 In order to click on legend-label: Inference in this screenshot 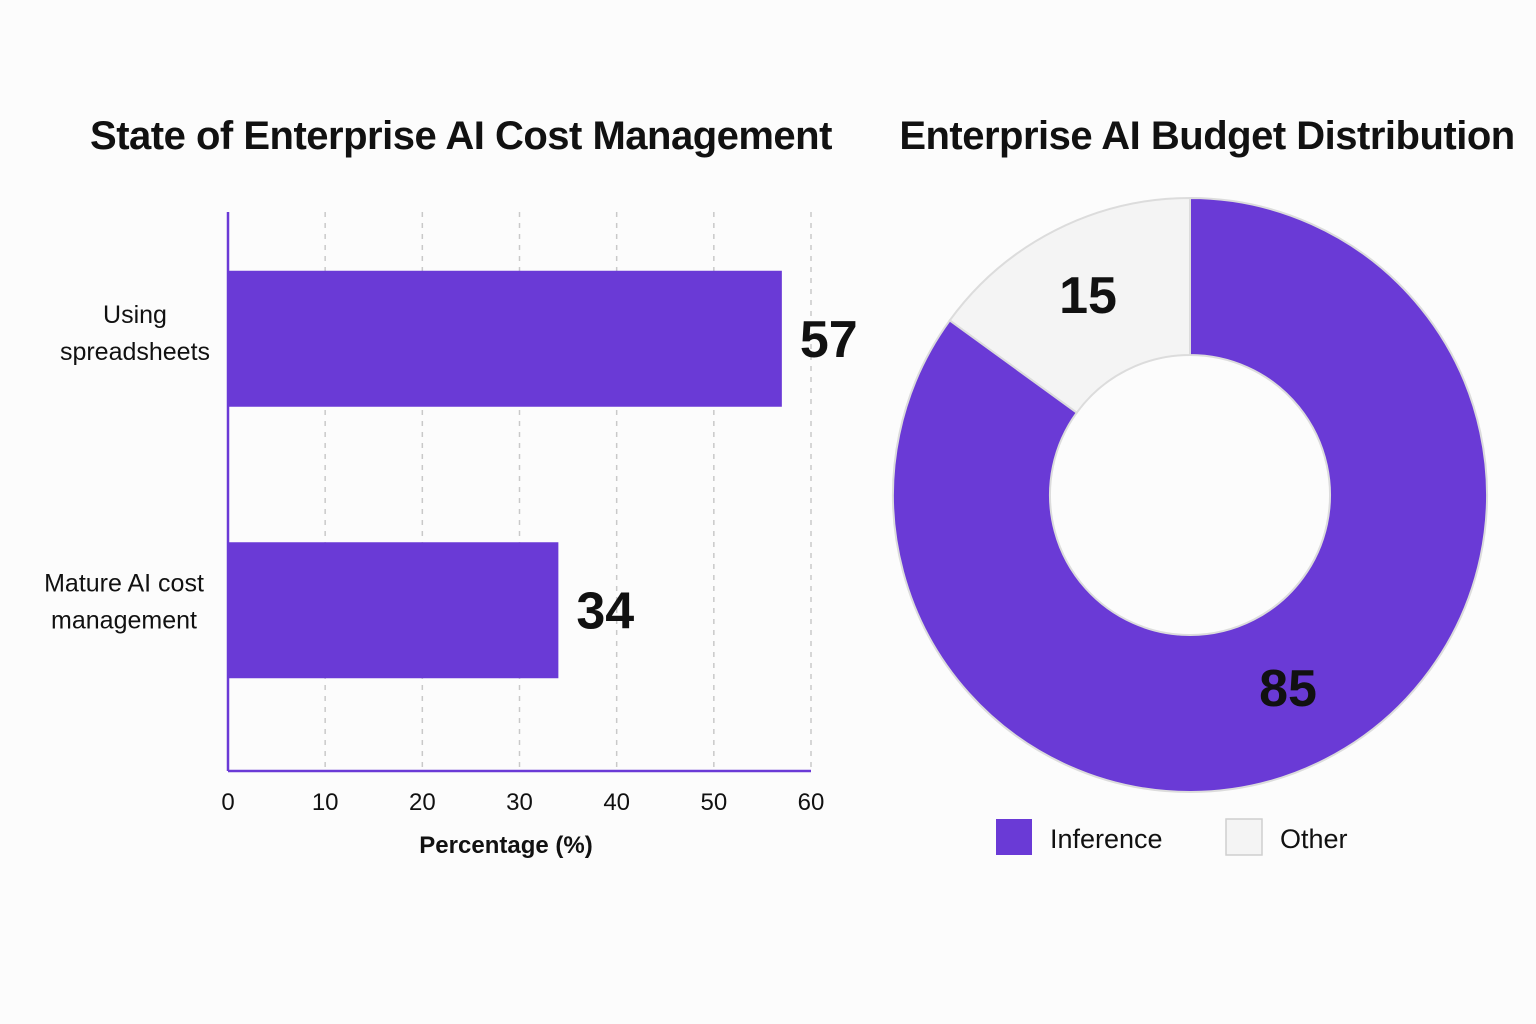, I will do `click(1106, 839)`.